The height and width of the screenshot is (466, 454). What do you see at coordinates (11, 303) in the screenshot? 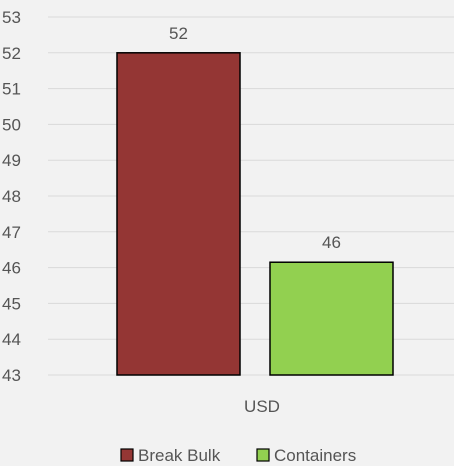
I see `y-tick-label: 45` at bounding box center [11, 303].